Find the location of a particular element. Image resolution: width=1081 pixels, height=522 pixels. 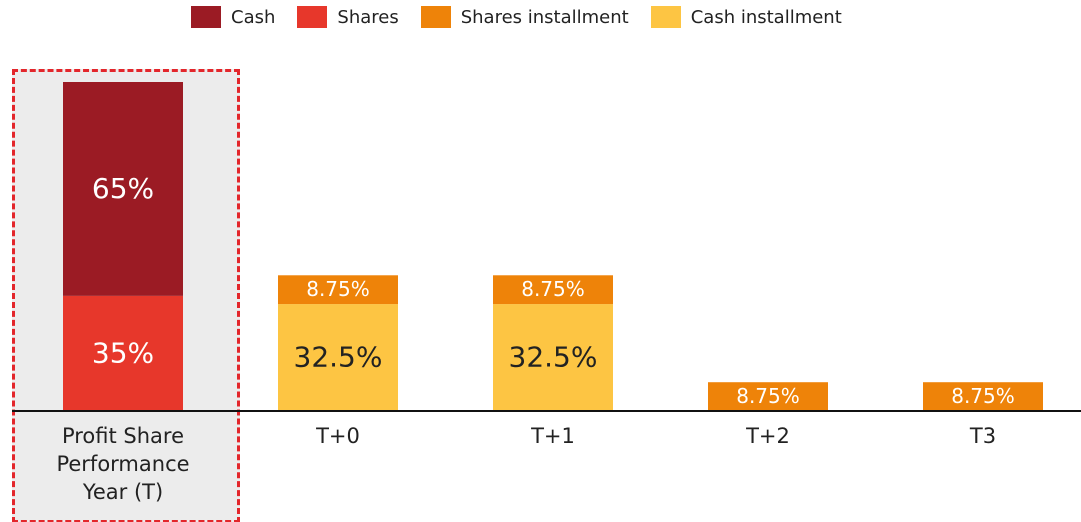

legend-item: Cash is located at coordinates (233, 17).